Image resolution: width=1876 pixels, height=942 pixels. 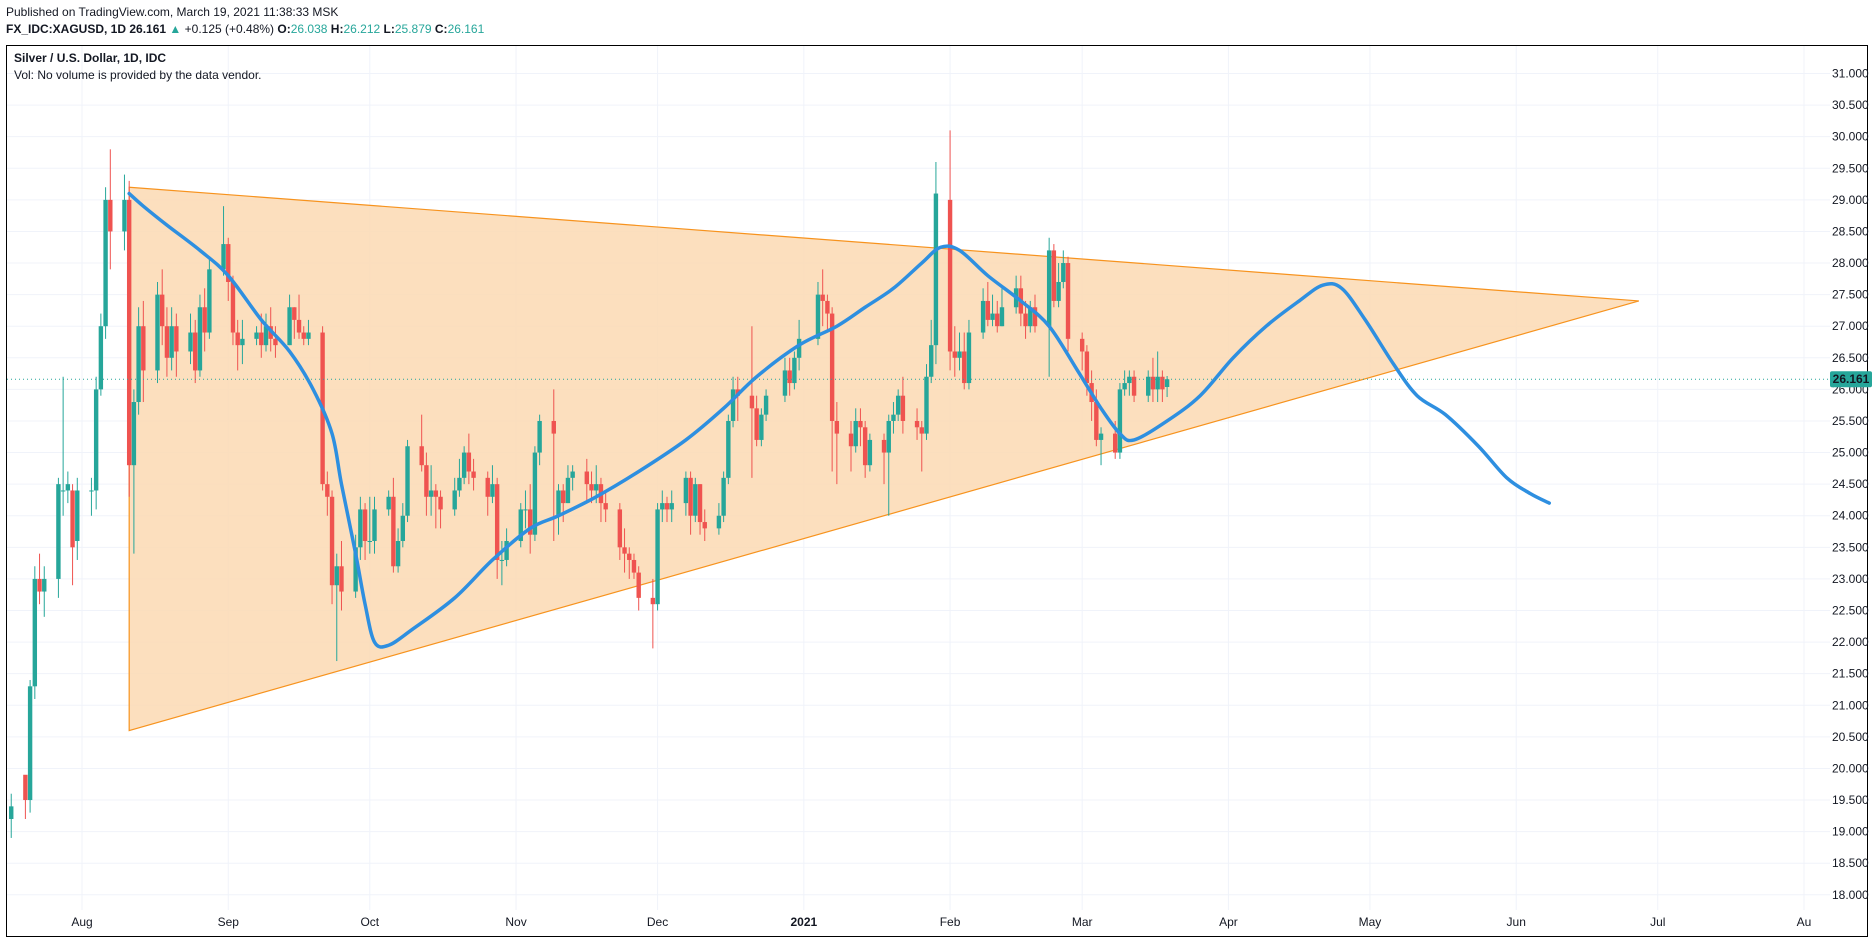 What do you see at coordinates (1850, 326) in the screenshot?
I see `y-tick-label: 27.000` at bounding box center [1850, 326].